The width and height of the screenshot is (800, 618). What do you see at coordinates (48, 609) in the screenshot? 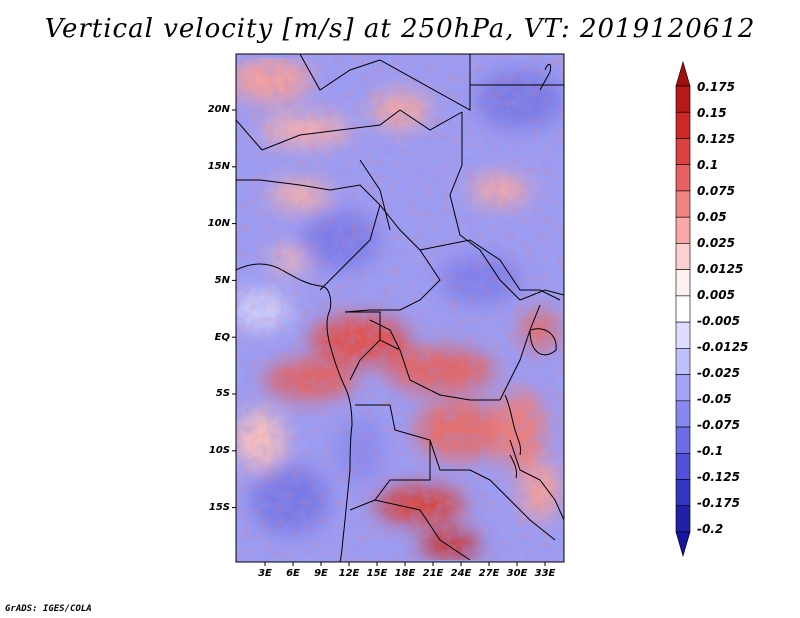
I see `grads-credit: GrADS: IGES/COLA` at bounding box center [48, 609].